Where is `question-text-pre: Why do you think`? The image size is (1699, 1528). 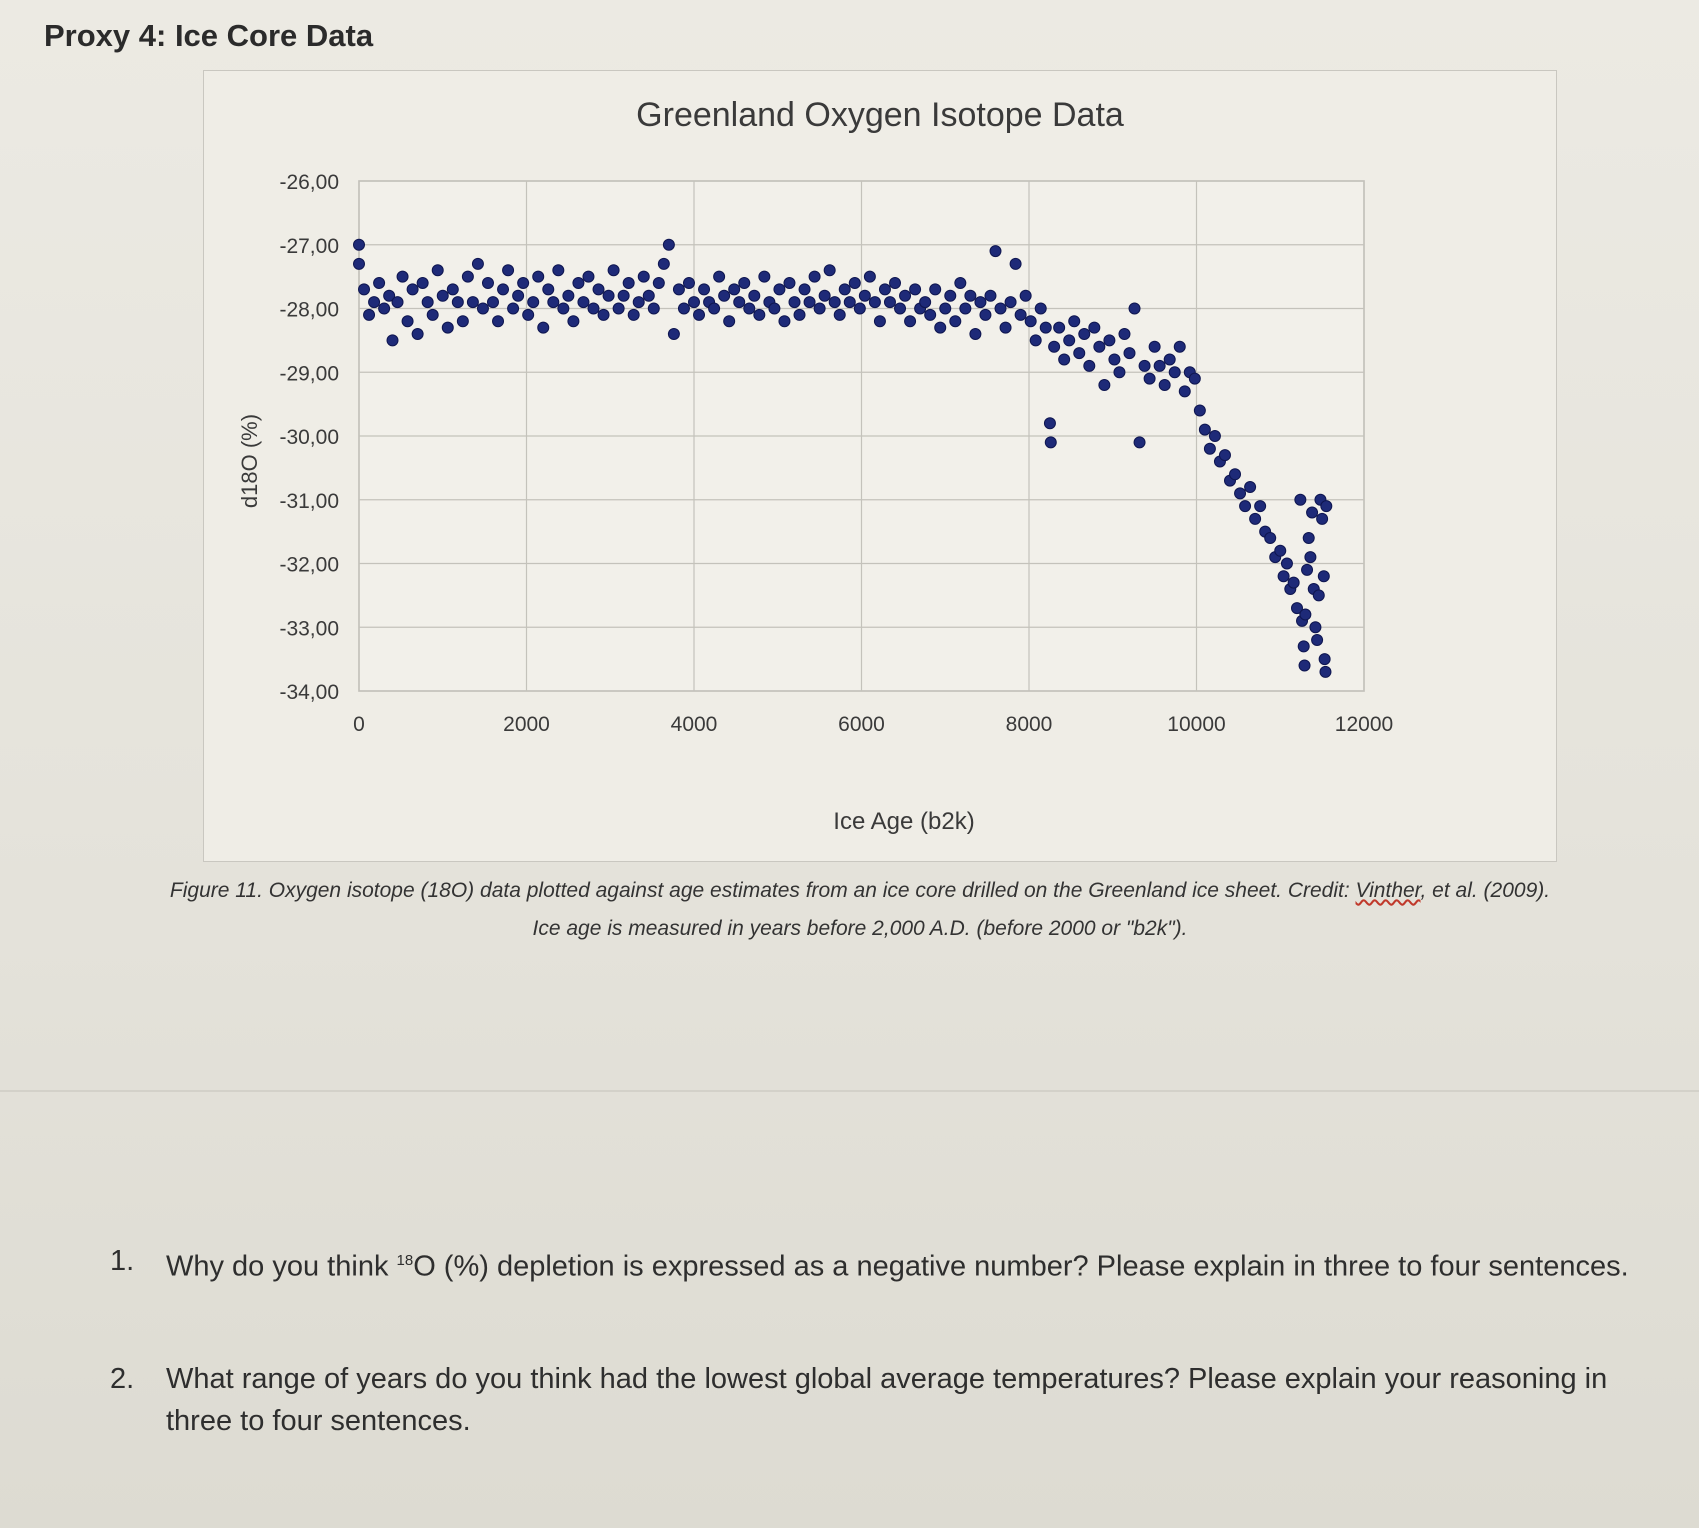
question-text-pre: Why do you think is located at coordinates (281, 1266).